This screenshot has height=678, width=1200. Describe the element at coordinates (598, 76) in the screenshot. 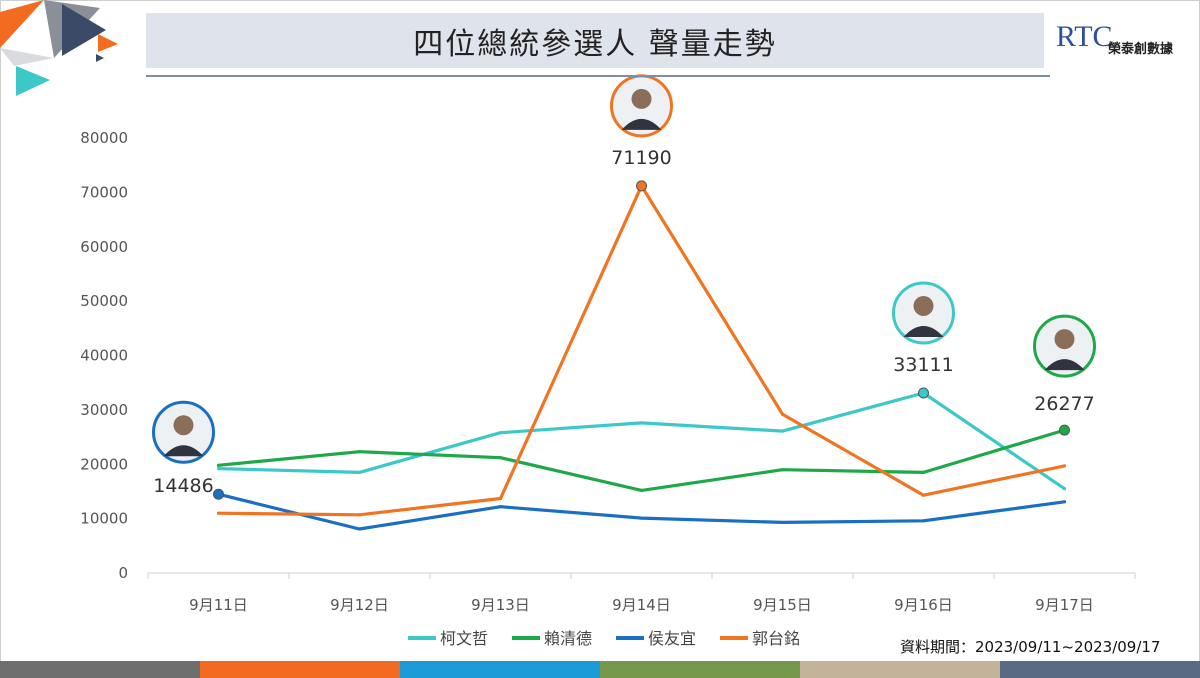

I see `title-divider` at that location.